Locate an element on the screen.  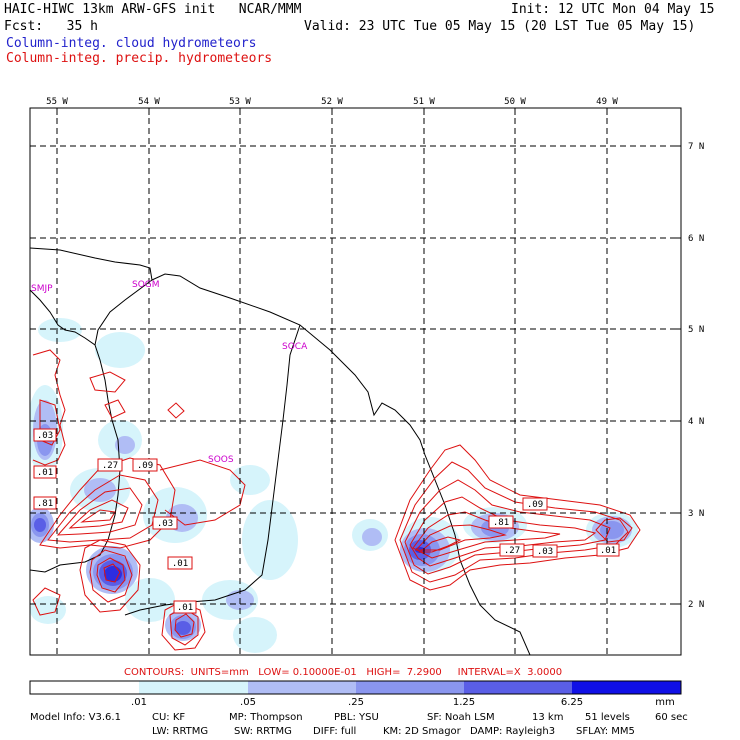
model-mp: MP: Thompson is located at coordinates (266, 717).